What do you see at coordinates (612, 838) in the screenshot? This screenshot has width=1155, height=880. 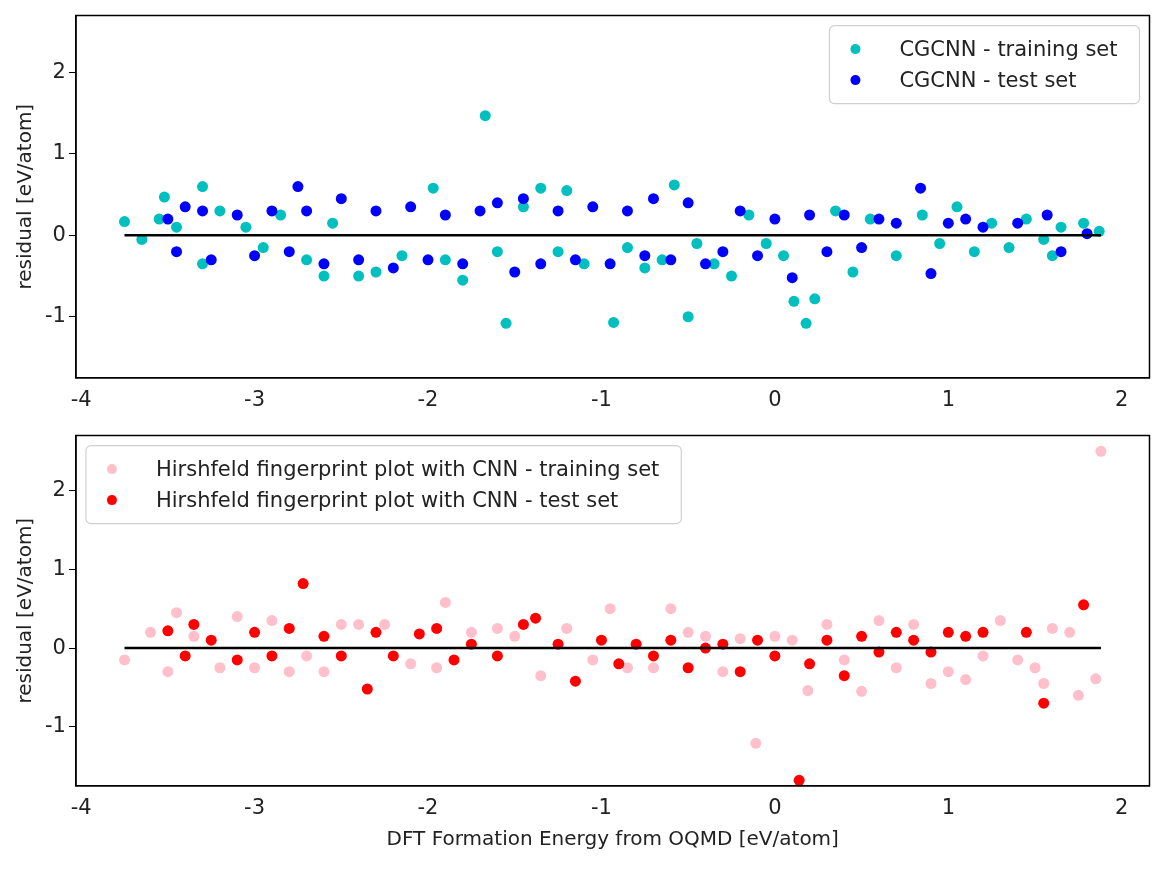 I see `x-axis-title: DFT Formation Energy from OQMD [eV/atom]` at bounding box center [612, 838].